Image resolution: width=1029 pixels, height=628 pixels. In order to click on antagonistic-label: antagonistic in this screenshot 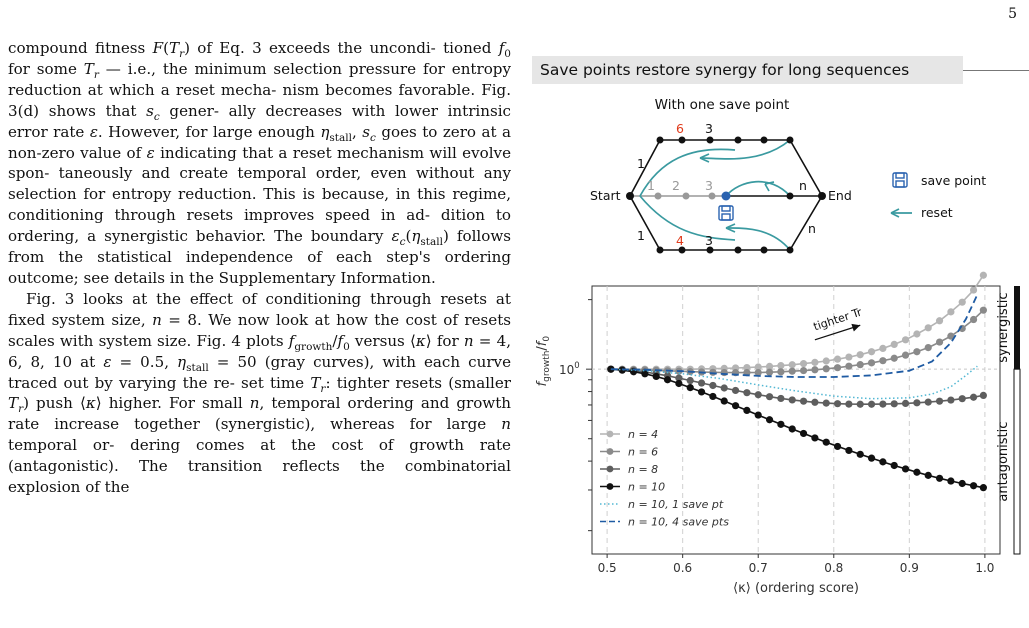, I will do `click(1003, 462)`.